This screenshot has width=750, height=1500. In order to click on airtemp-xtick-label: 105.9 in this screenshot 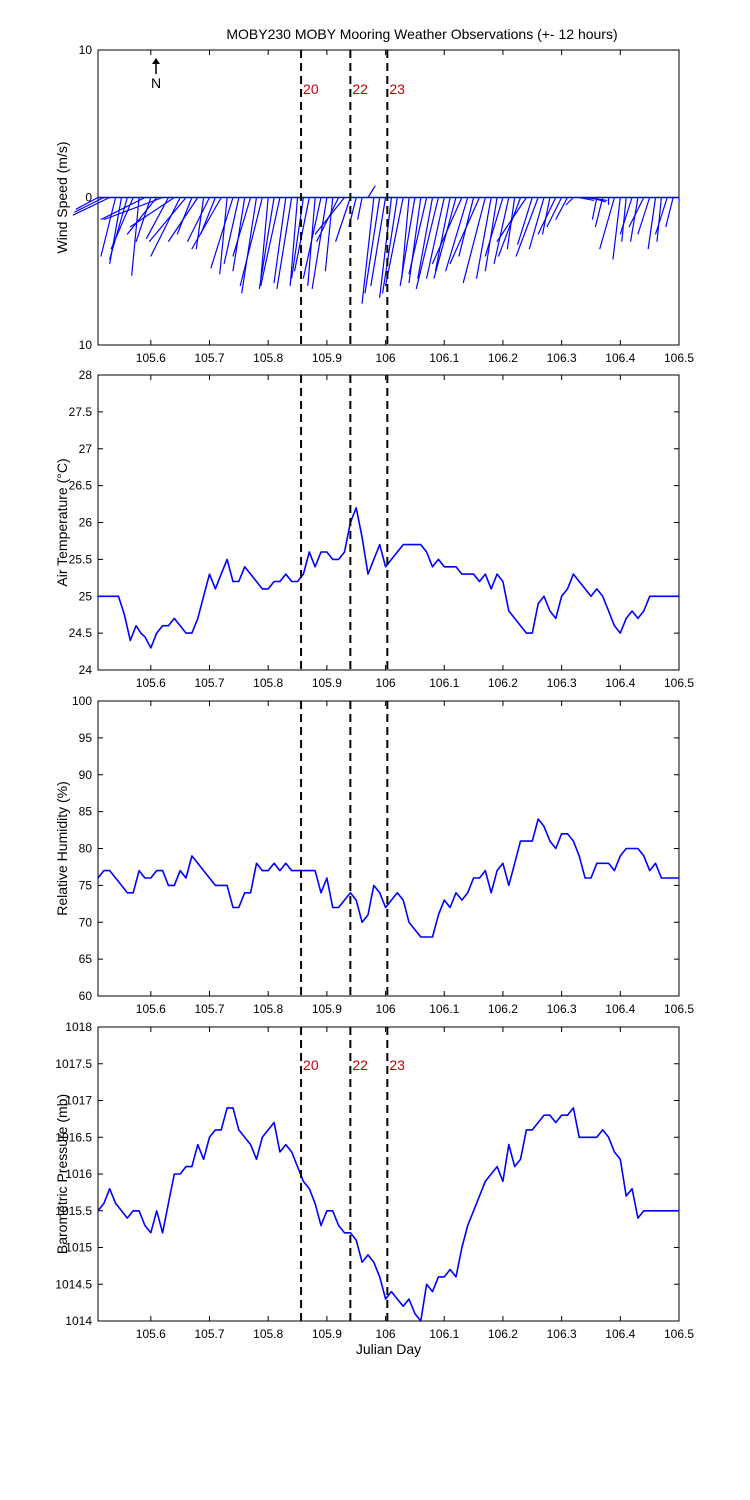, I will do `click(327, 683)`.